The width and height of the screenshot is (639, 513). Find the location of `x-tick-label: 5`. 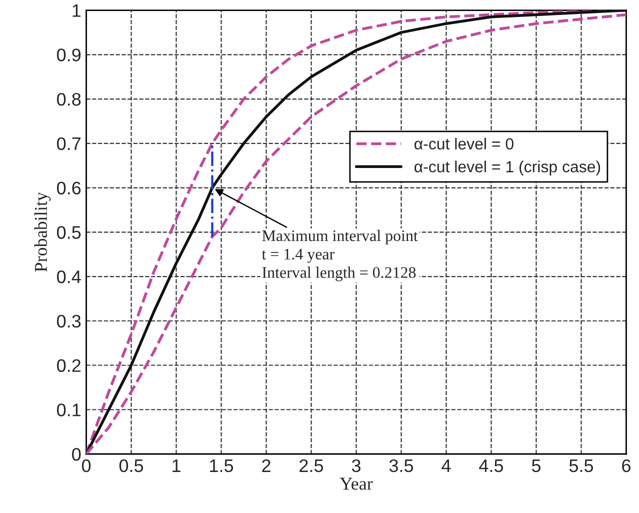

x-tick-label: 5 is located at coordinates (536, 466).